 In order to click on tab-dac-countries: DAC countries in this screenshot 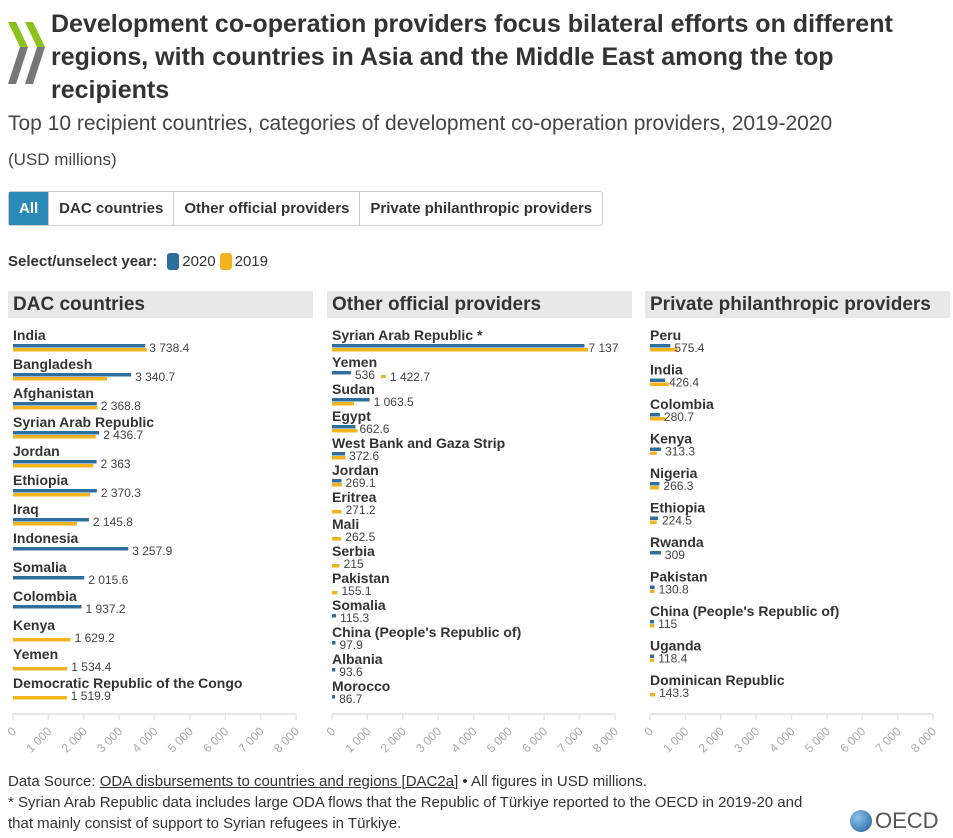, I will do `click(112, 208)`.